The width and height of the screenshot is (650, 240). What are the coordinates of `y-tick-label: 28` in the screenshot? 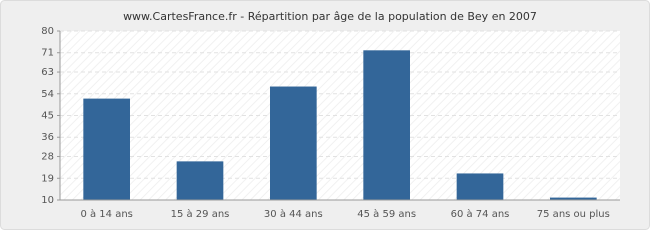 It's located at (47, 157).